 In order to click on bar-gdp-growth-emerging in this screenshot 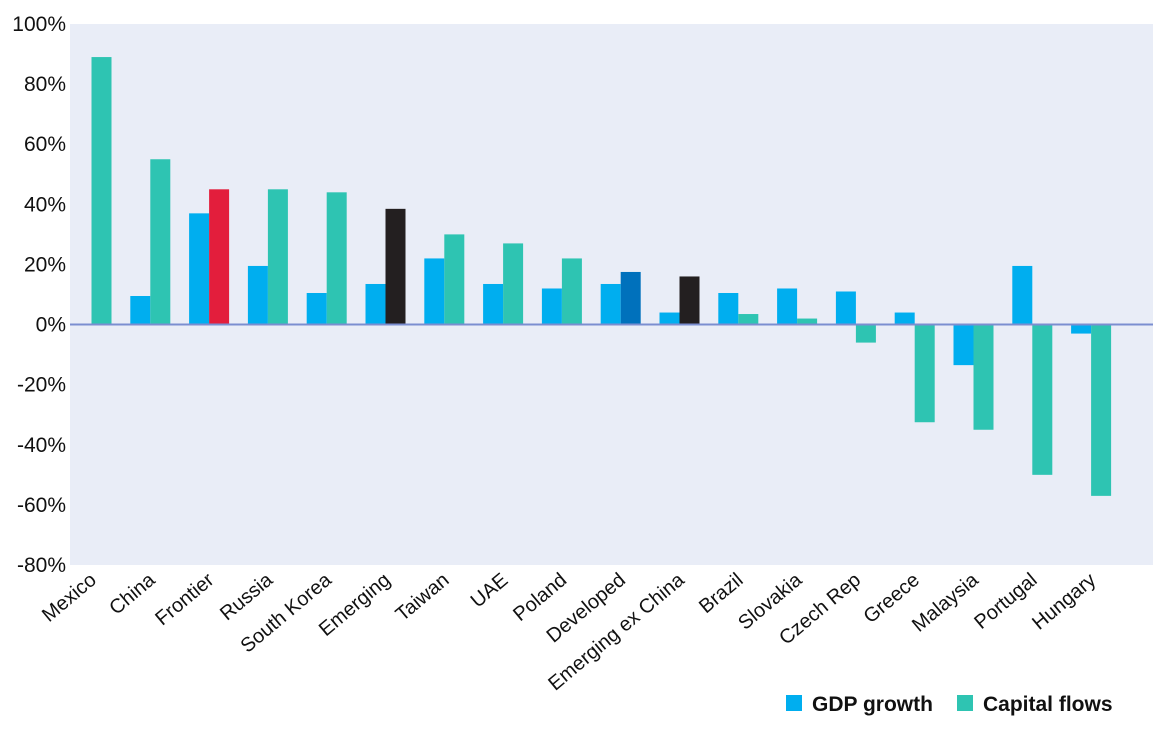, I will do `click(375, 304)`.